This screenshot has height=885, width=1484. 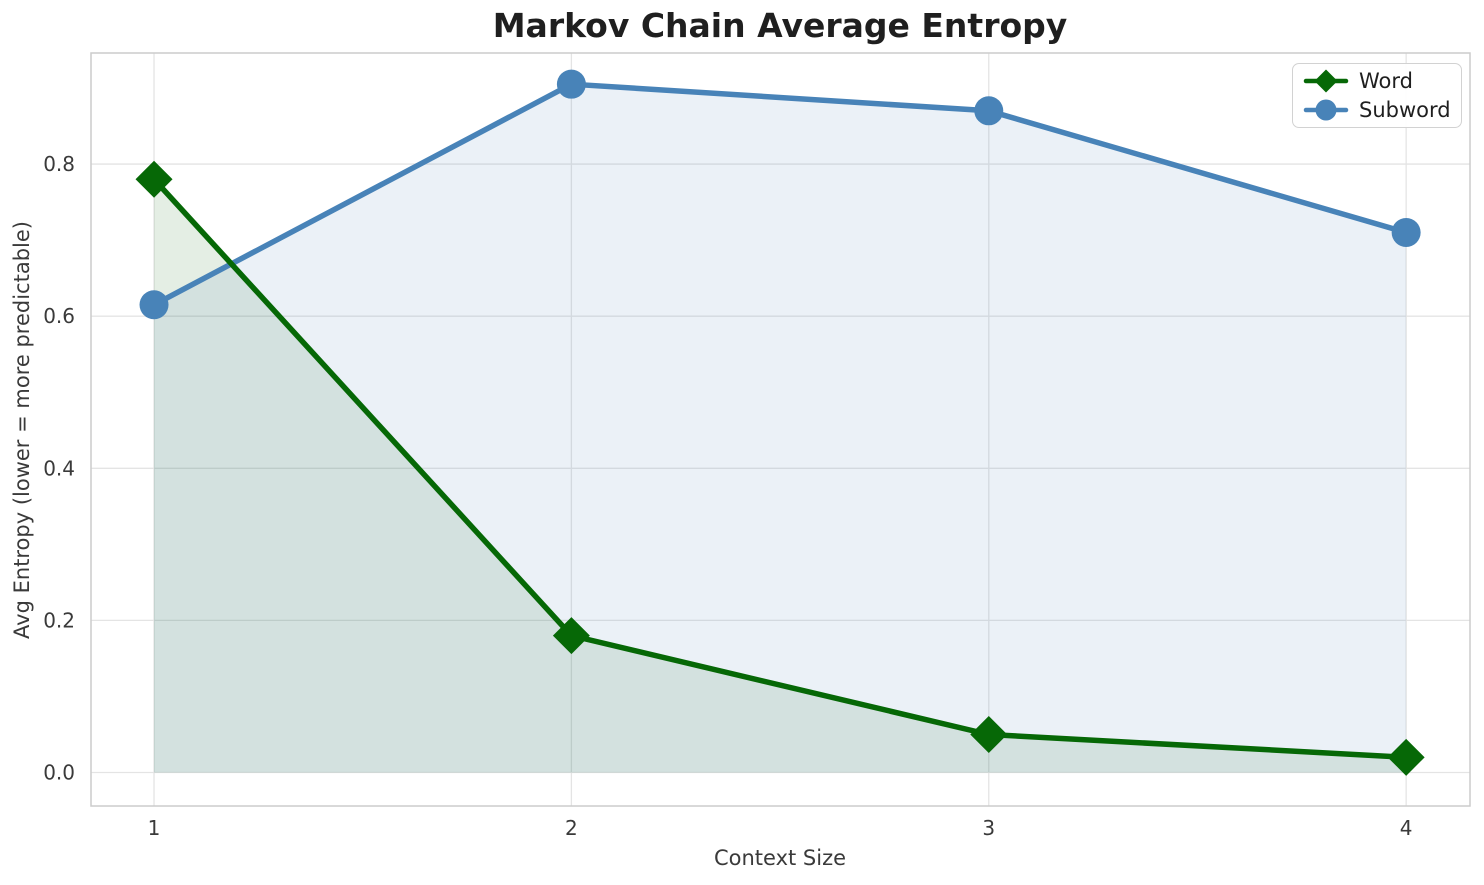 What do you see at coordinates (59, 620) in the screenshot?
I see `y-tick-label: 0.2` at bounding box center [59, 620].